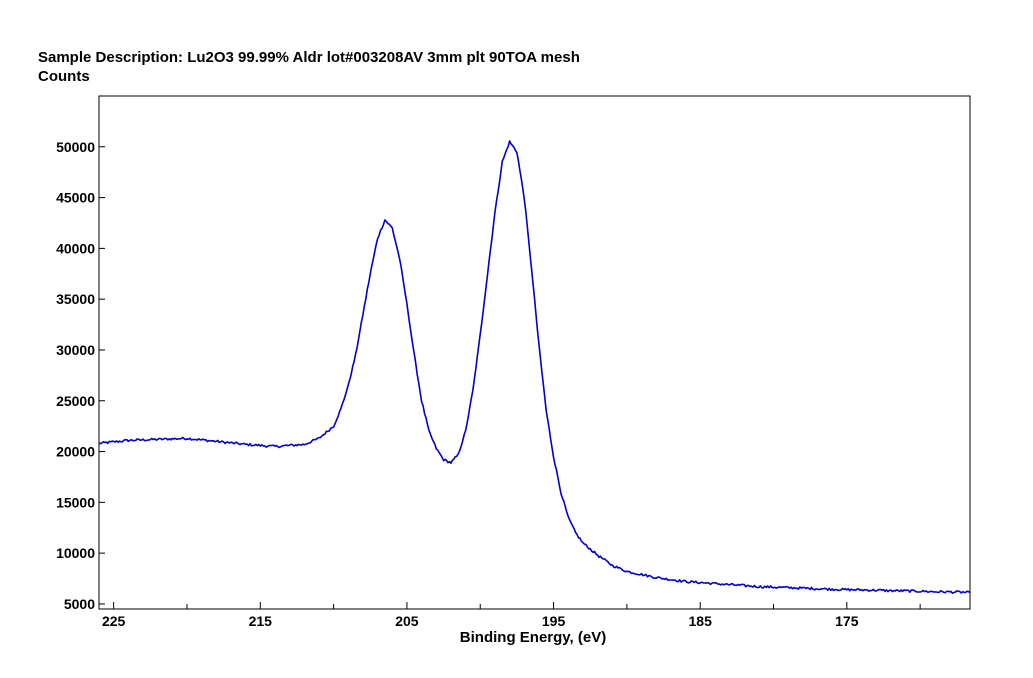  I want to click on y-tick-label: 45000, so click(75, 198).